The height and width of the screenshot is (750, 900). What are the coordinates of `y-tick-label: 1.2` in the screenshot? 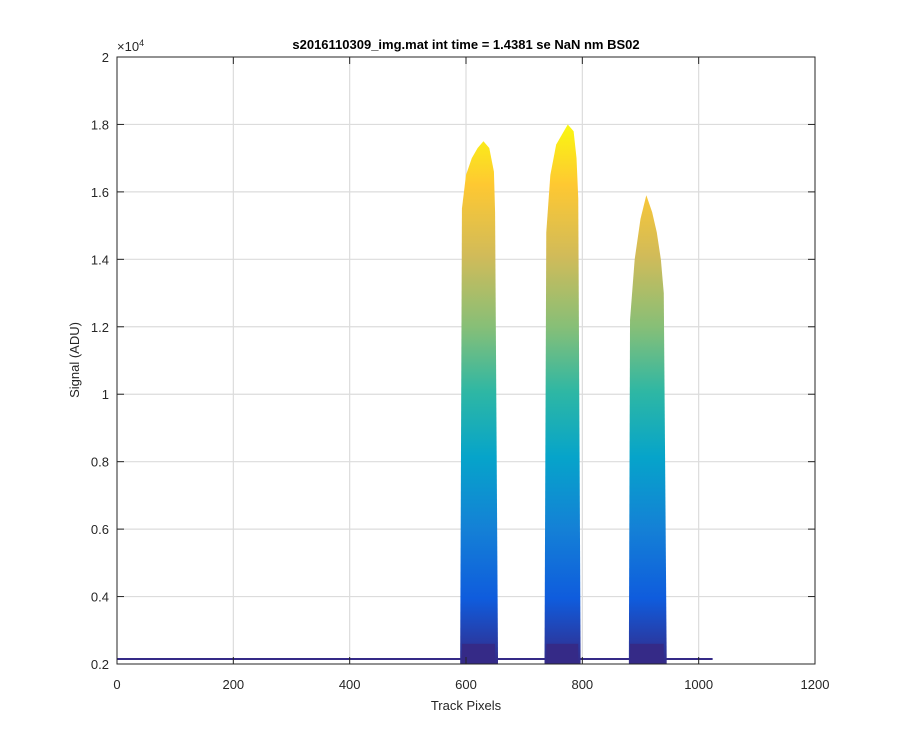 It's located at (100, 327).